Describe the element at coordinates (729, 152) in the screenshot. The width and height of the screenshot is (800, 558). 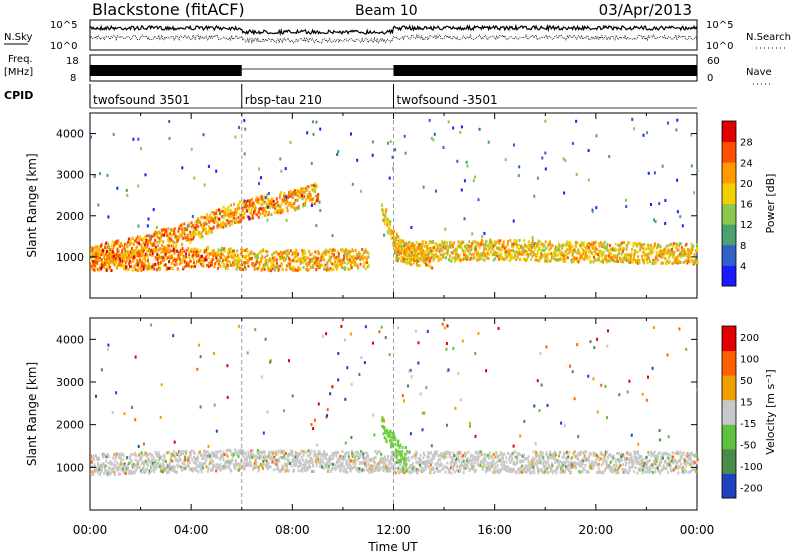
I see `colorbar-swatch` at that location.